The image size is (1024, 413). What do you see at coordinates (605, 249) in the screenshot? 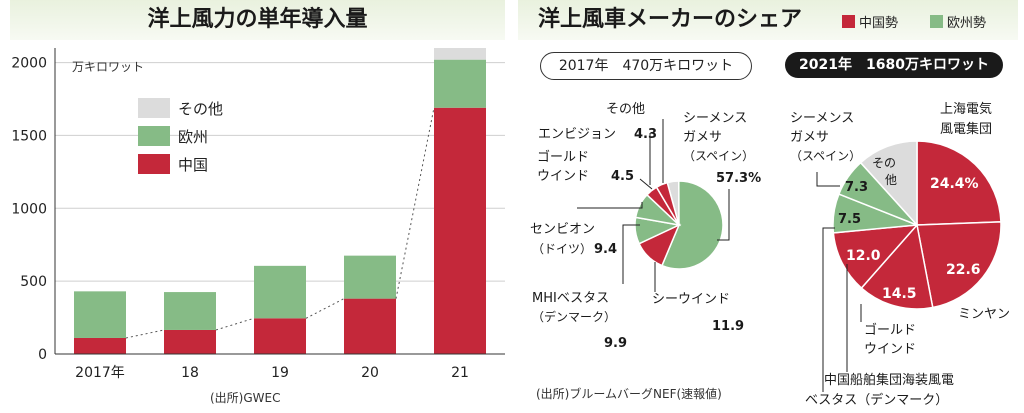
I see `value-senvion: 9.4` at bounding box center [605, 249].